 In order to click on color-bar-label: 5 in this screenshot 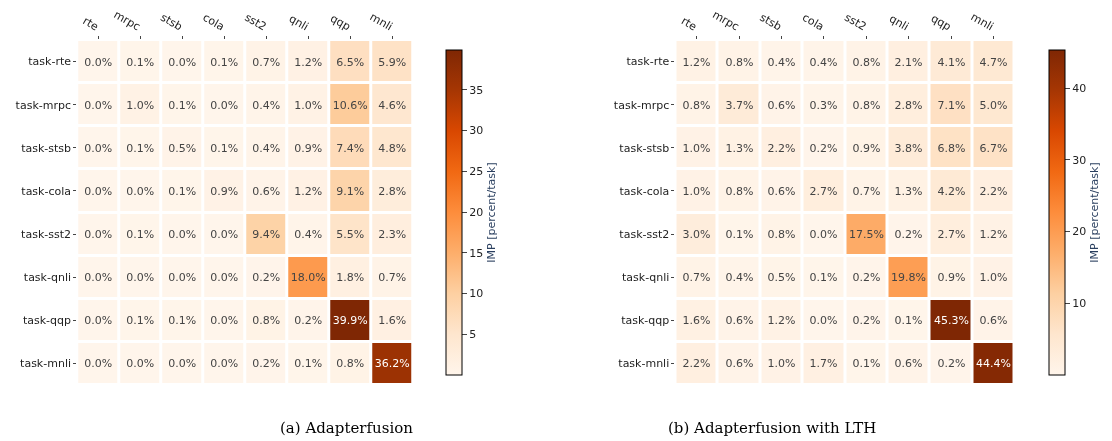, I will do `click(473, 335)`.